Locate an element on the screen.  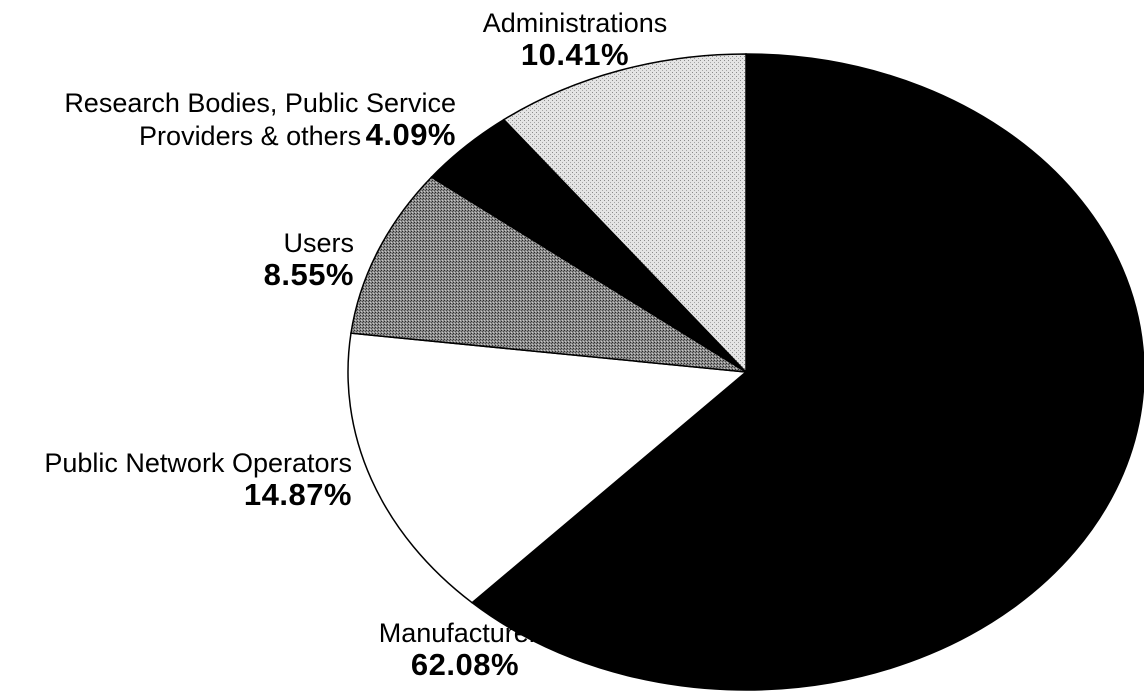
label-public-network-operators: Public Network Operators 14.87% is located at coordinates (176, 480).